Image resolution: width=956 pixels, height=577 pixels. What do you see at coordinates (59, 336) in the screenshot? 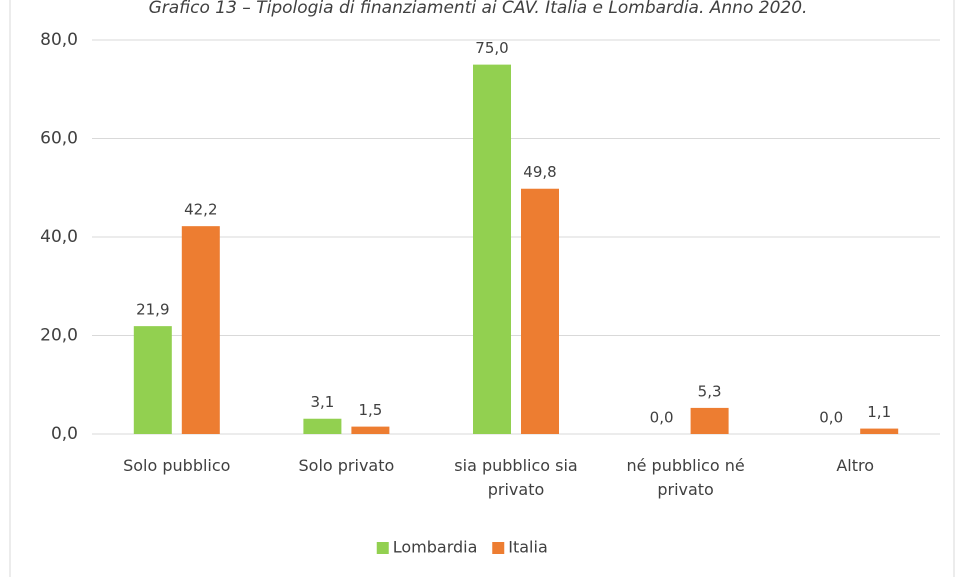
I see `y-tick-label: 20,0` at bounding box center [59, 336].